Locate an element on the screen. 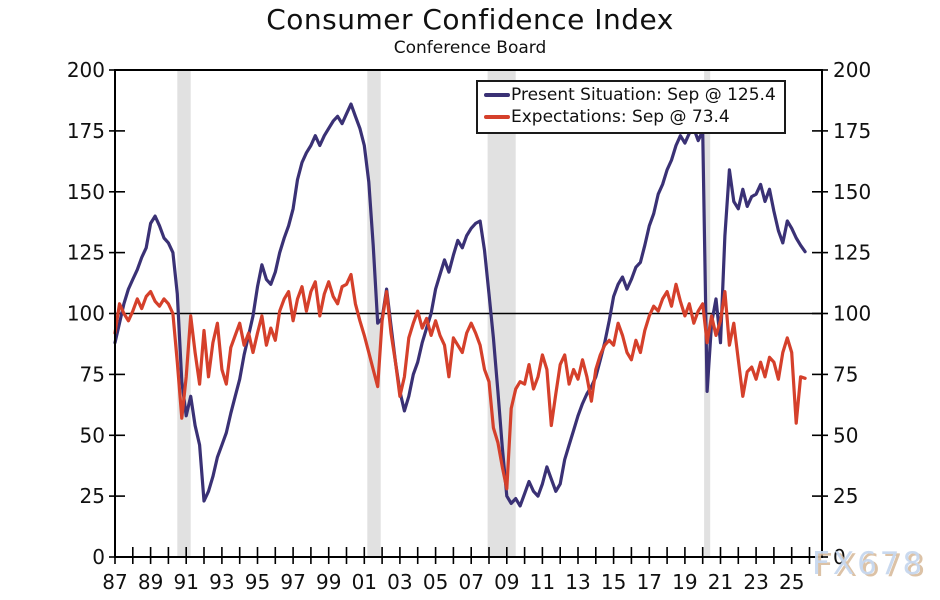 This screenshot has width=940, height=600. x-axis-label: 97 is located at coordinates (292, 582).